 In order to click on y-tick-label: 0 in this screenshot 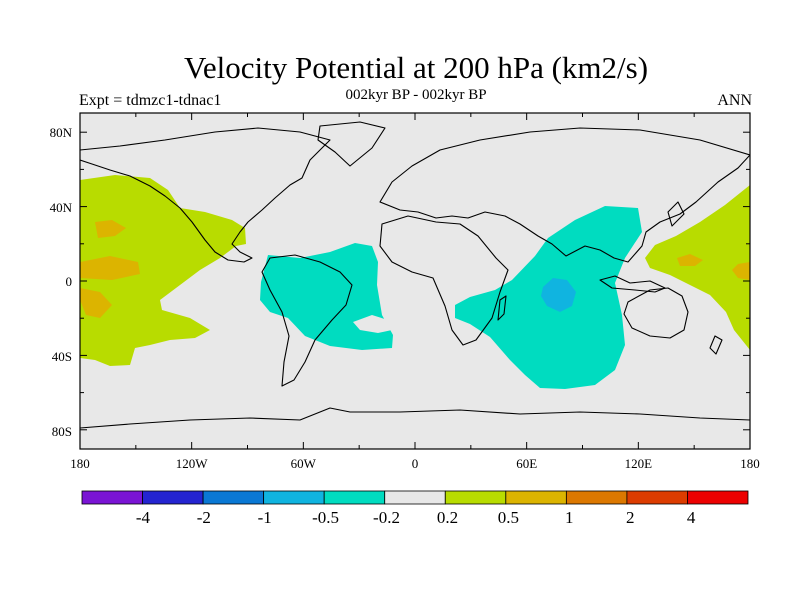, I will do `click(69, 281)`.